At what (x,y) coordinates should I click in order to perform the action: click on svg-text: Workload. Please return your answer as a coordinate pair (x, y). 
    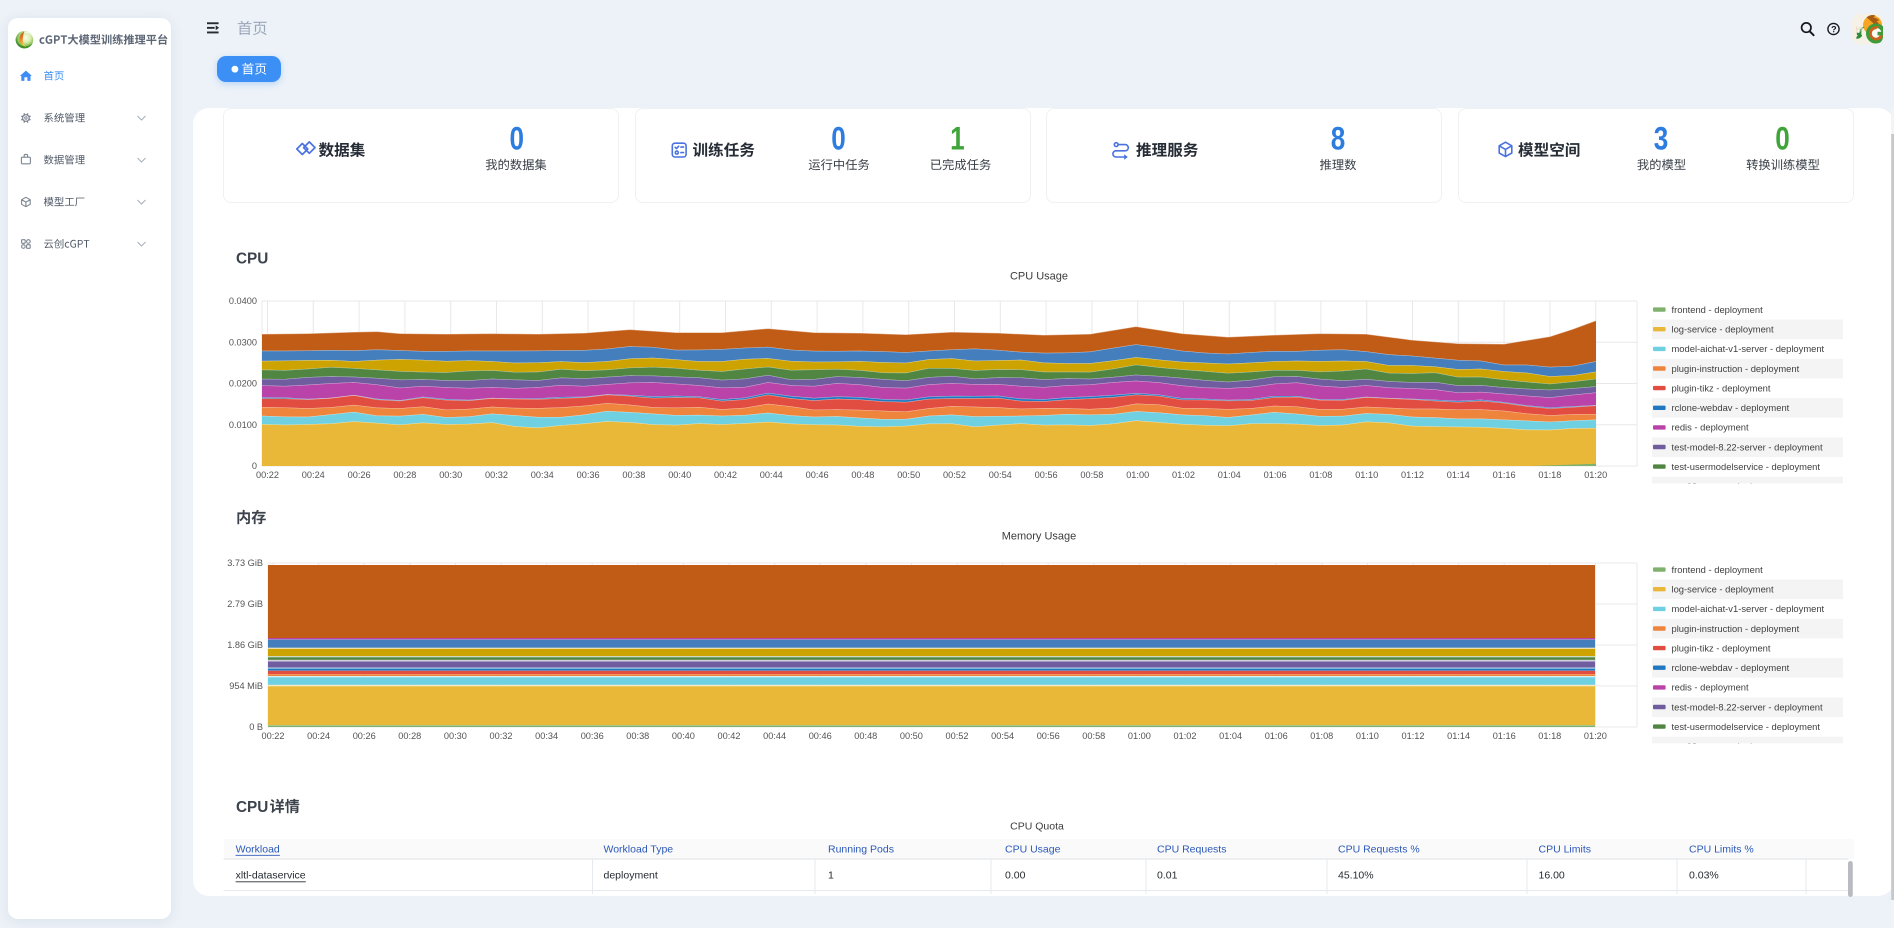
    Looking at the image, I should click on (258, 849).